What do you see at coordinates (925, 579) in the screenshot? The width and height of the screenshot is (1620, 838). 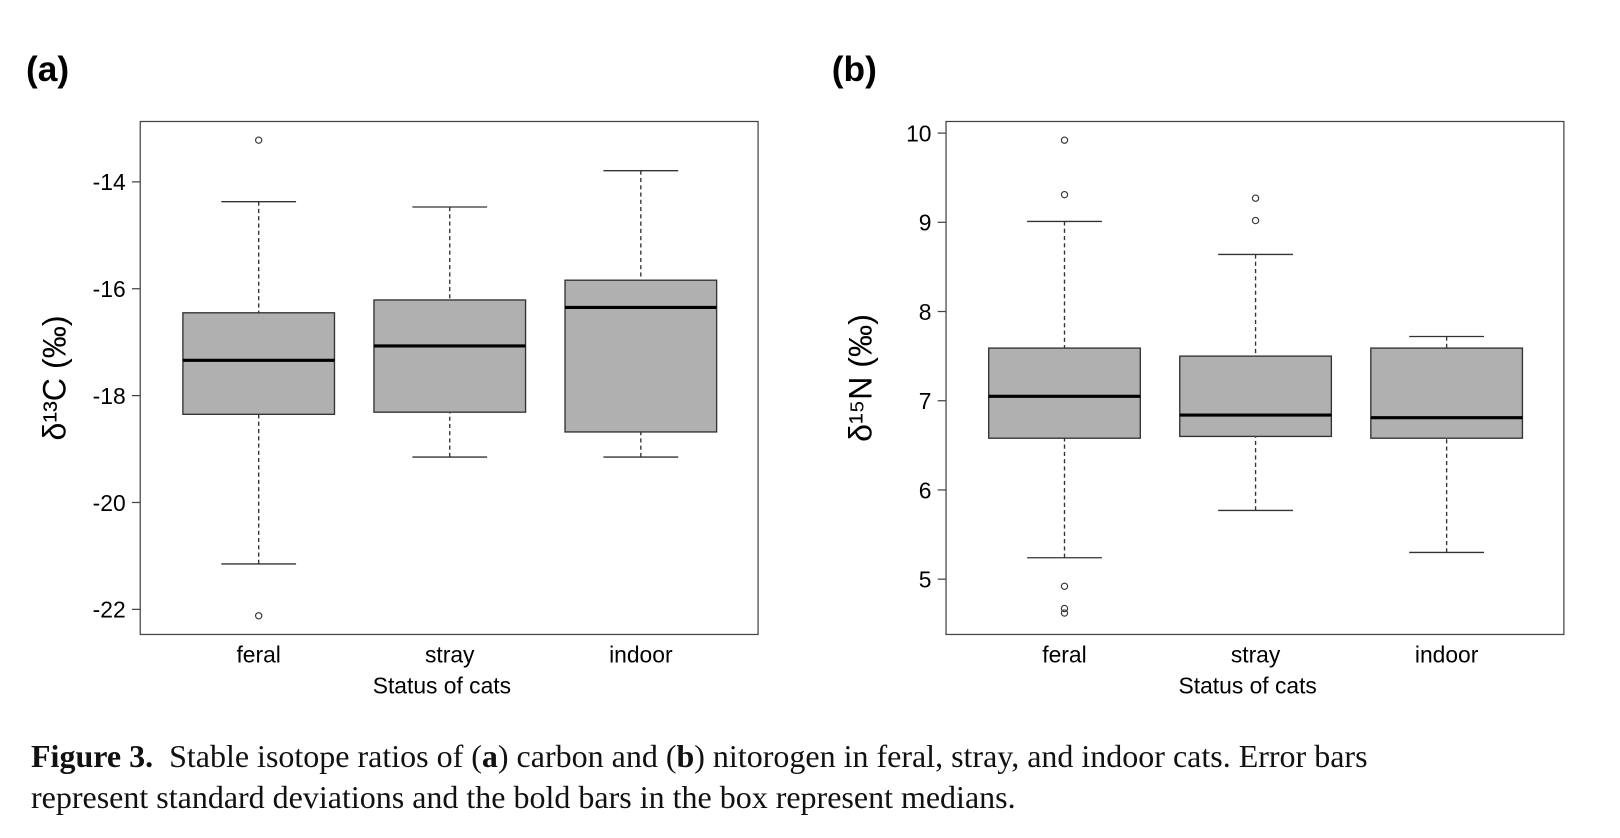 I see `y-tick-label: 5` at bounding box center [925, 579].